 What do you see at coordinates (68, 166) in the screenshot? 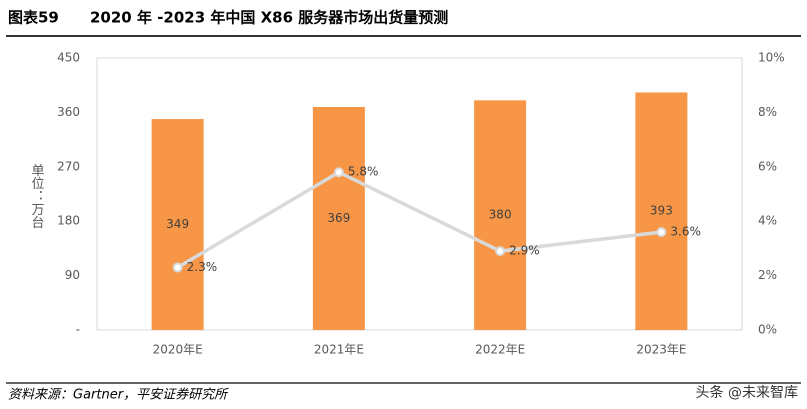
I see `y-tick-label: 270` at bounding box center [68, 166].